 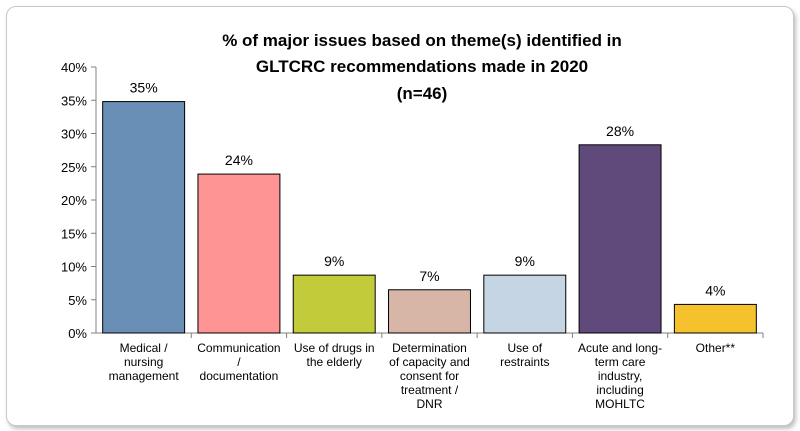 What do you see at coordinates (74, 100) in the screenshot?
I see `y-tick-label: 35%` at bounding box center [74, 100].